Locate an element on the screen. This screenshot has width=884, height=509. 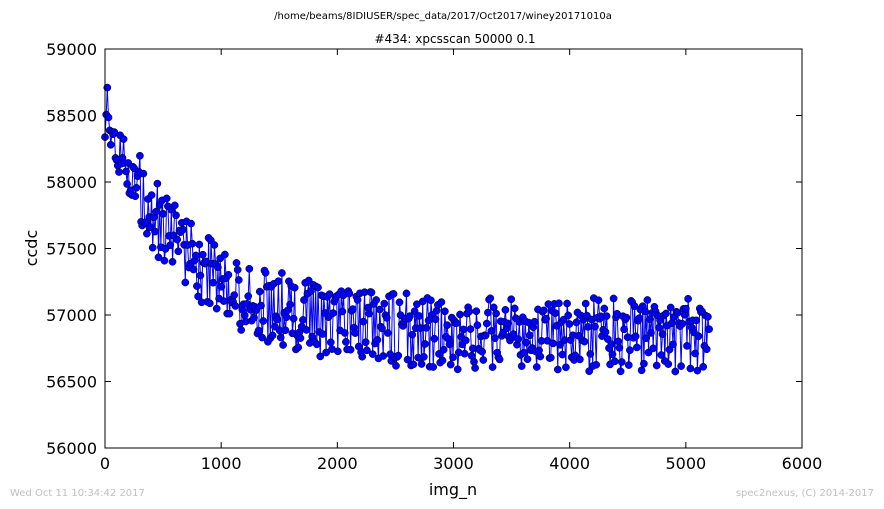
y-tick-label: 58000 is located at coordinates (71, 182).